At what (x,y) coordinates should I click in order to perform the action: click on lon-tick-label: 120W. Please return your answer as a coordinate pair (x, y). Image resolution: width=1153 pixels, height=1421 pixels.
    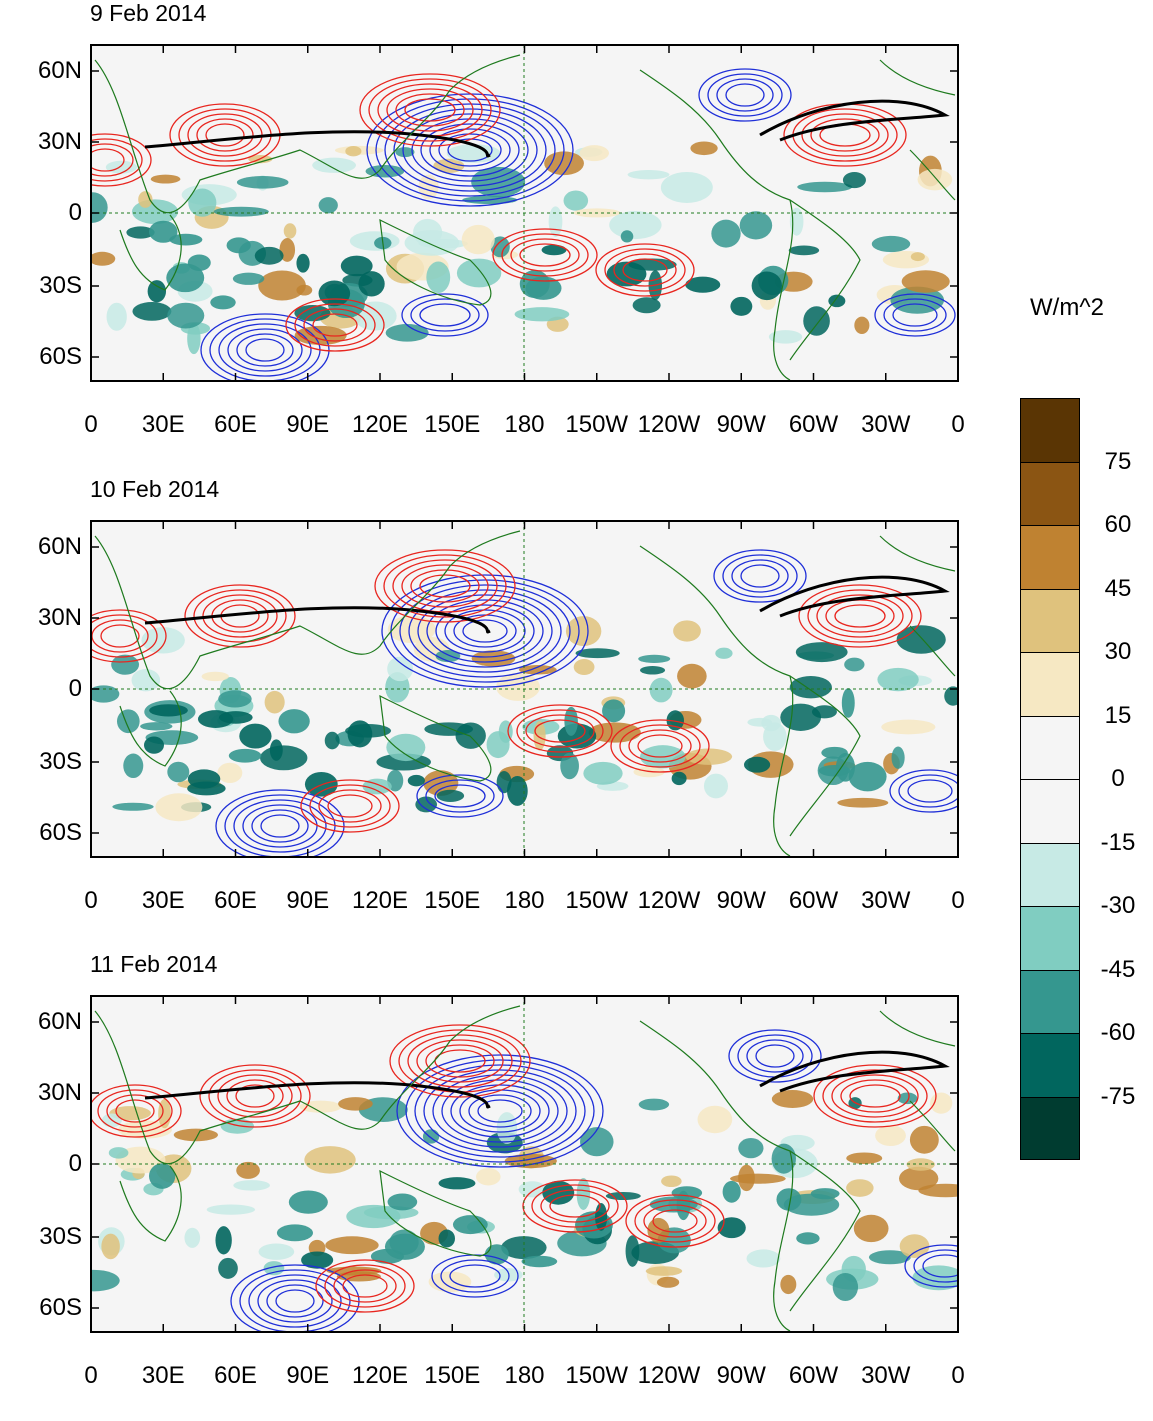
    Looking at the image, I should click on (669, 900).